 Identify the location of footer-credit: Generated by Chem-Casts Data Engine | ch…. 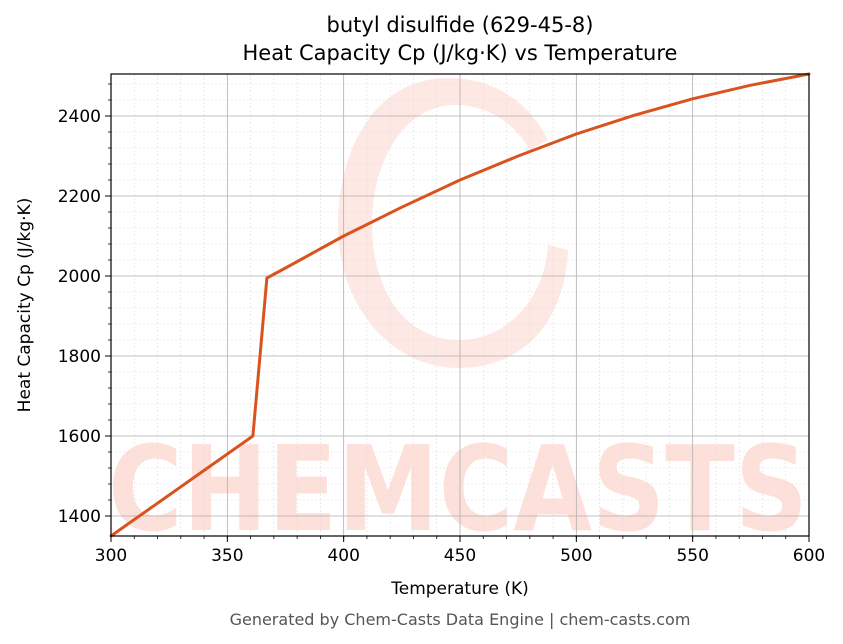
(460, 619).